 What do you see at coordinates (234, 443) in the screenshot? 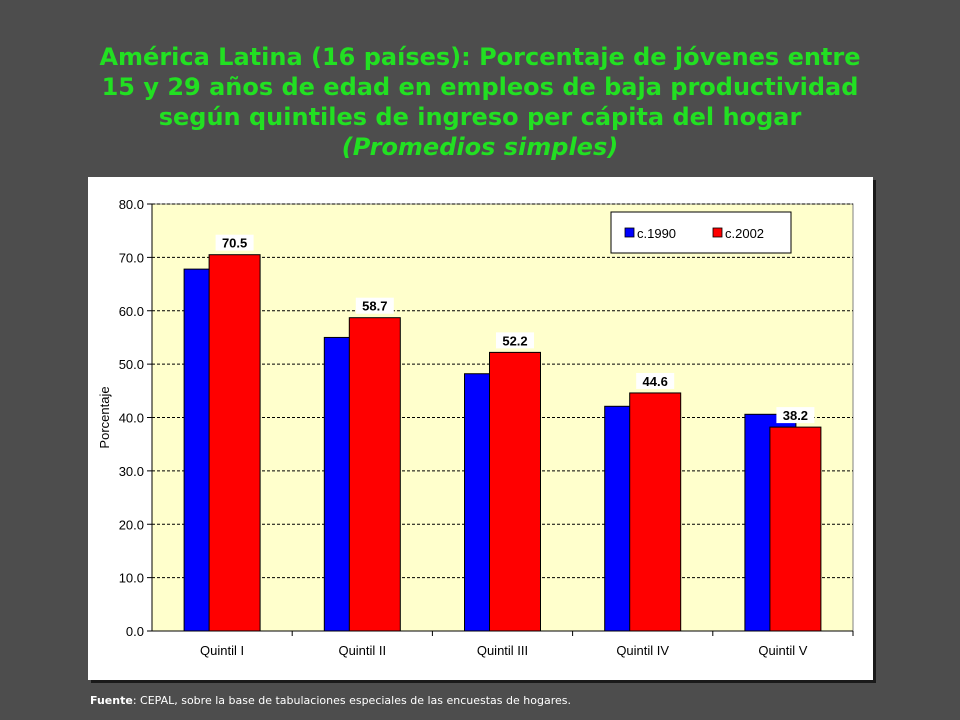
I see `bar-c.2002-Quintil I` at bounding box center [234, 443].